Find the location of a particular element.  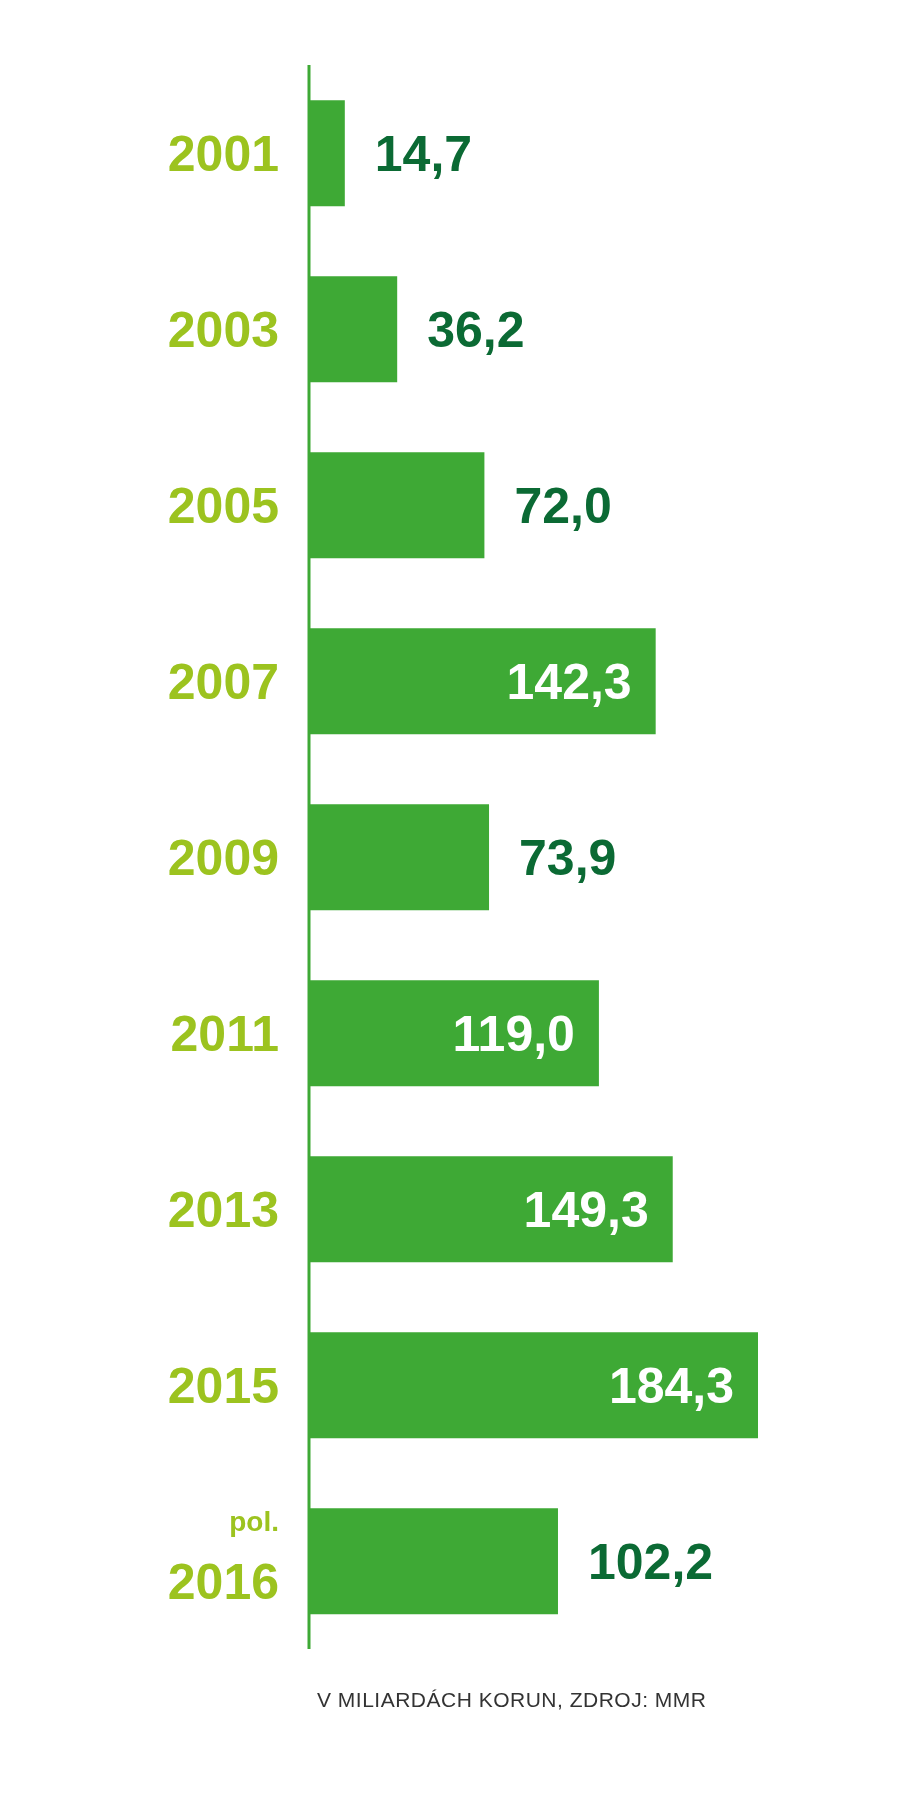

y-tick-label: 2003 is located at coordinates (223, 329).